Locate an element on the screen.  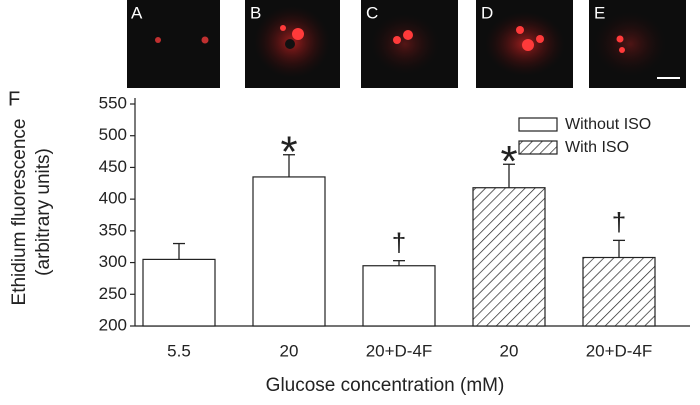
panel-letter: A is located at coordinates (137, 12).